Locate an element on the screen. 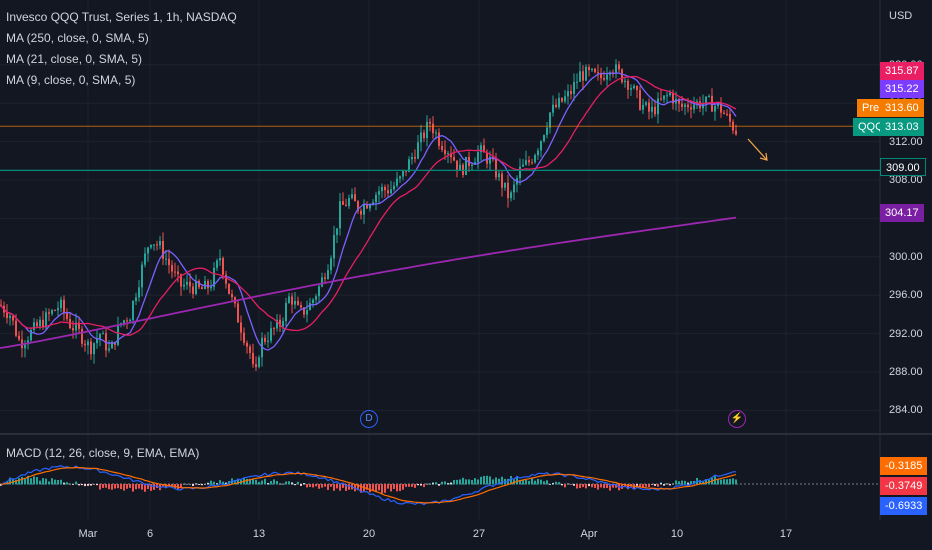 The image size is (932, 550). ma9-price-tag: 315.22 is located at coordinates (902, 89).